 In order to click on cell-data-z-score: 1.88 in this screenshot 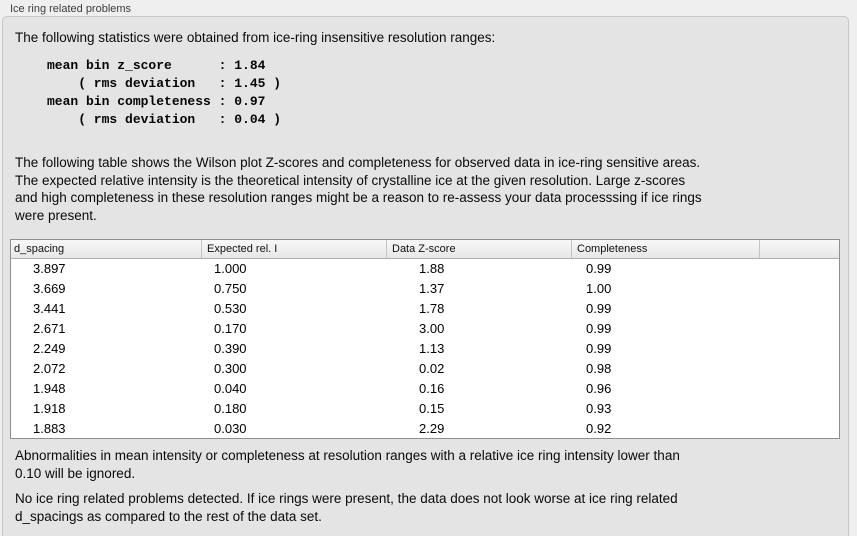, I will do `click(432, 269)`.